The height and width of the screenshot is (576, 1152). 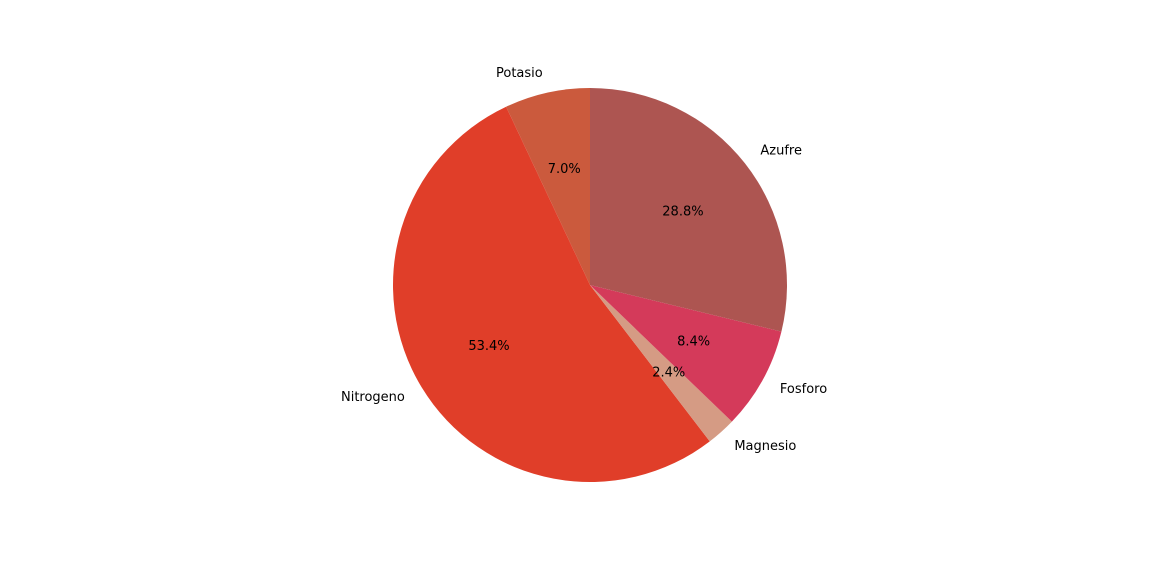 What do you see at coordinates (564, 169) in the screenshot?
I see `pie-pct-label-potasio: 7.0%` at bounding box center [564, 169].